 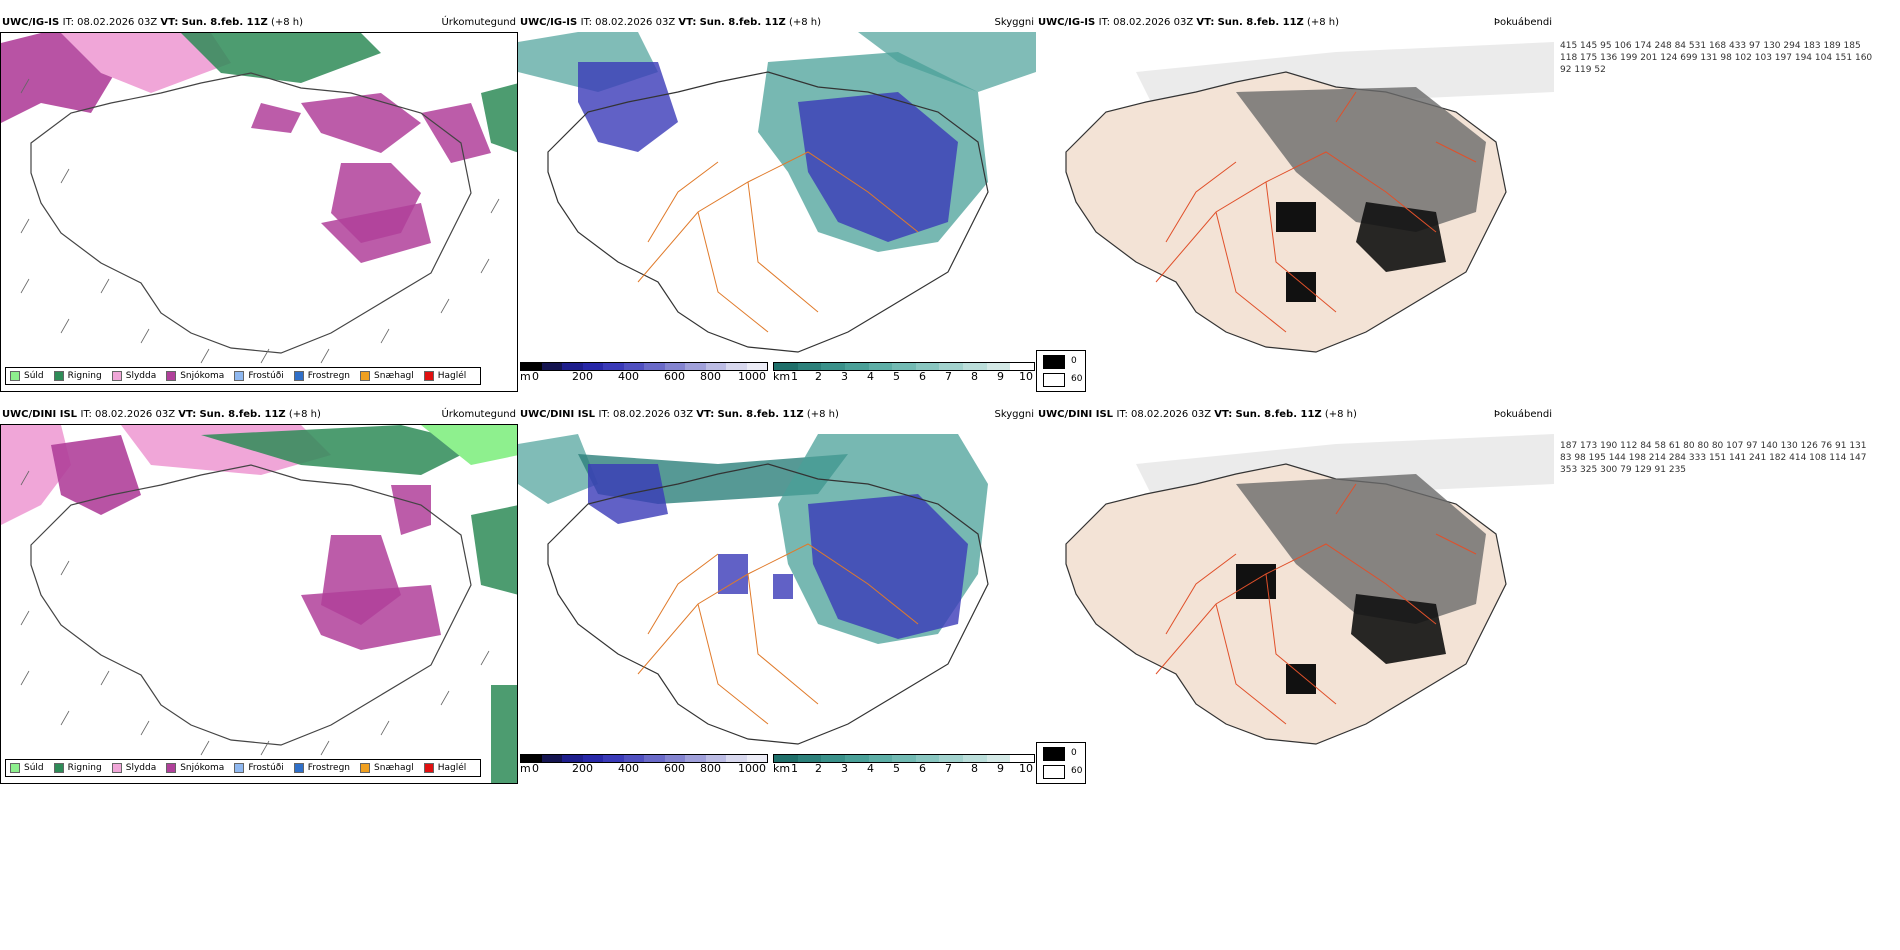 I want to click on visibility-value-label: 112, so click(x=1630, y=446).